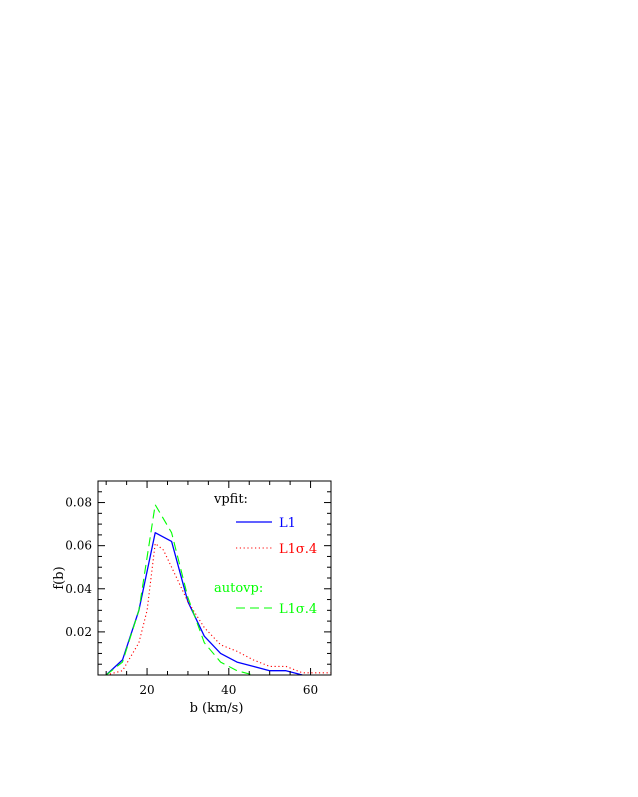 The width and height of the screenshot is (638, 797). What do you see at coordinates (298, 549) in the screenshot?
I see `legend-label-vpfit-1: L1σ.4` at bounding box center [298, 549].